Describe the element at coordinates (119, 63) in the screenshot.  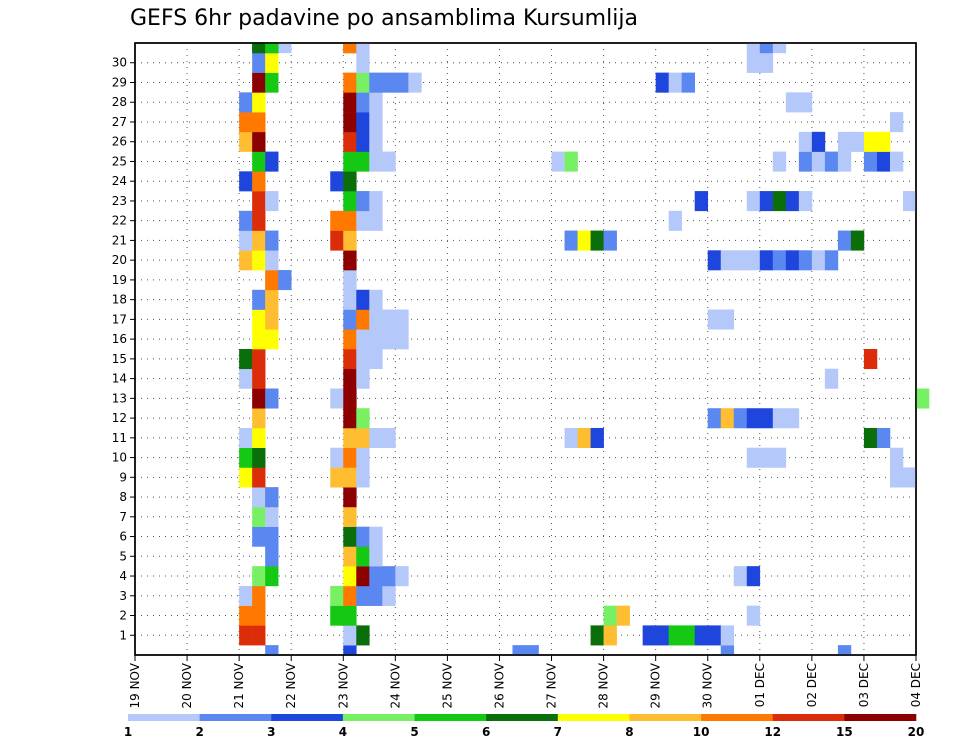
I see `y-tick-label: 30` at that location.